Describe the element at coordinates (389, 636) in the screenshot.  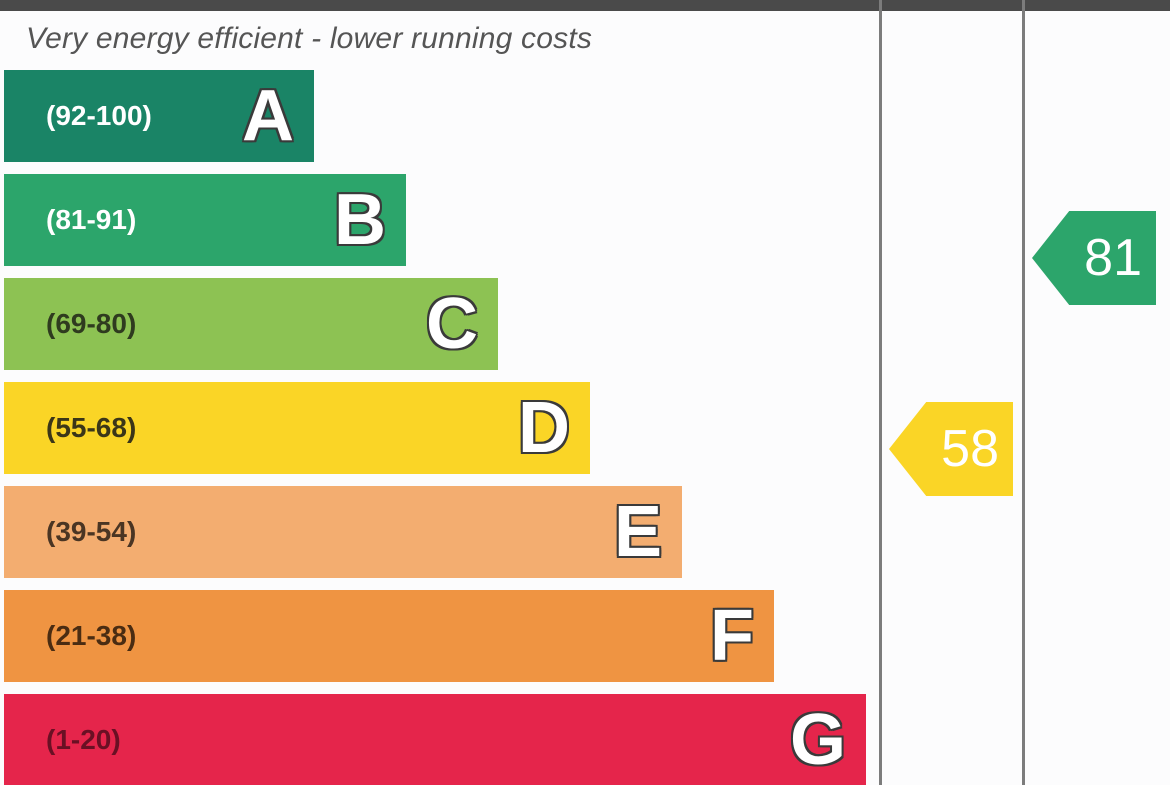
I see `band-f: (21-38) F` at that location.